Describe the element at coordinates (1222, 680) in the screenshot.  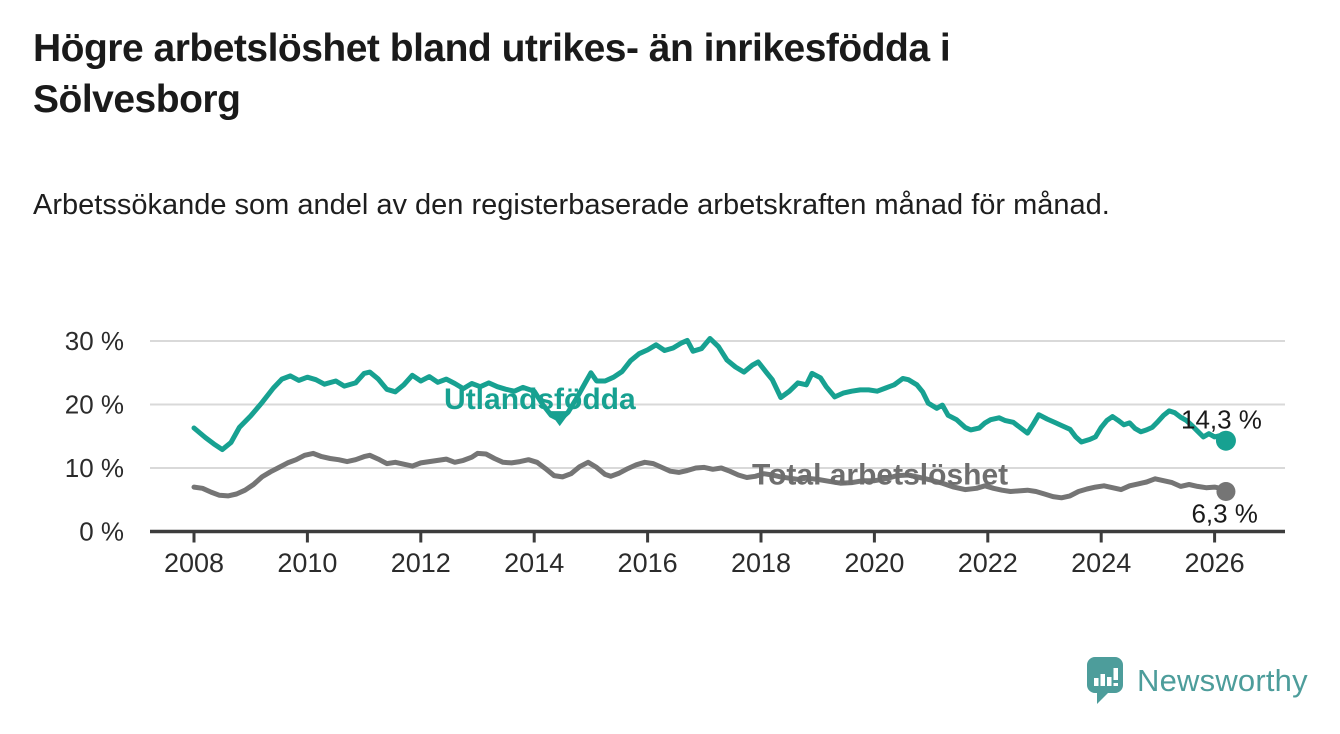
I see `newsworthy-logo-text: Newsworthy` at that location.